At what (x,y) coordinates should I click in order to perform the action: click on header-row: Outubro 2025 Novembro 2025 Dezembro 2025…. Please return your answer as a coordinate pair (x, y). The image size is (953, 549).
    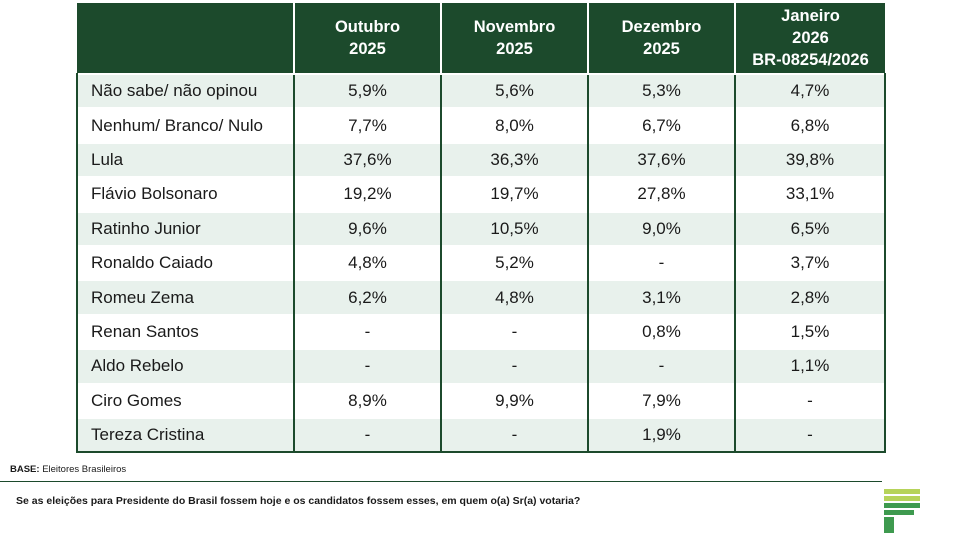
    Looking at the image, I should click on (481, 38).